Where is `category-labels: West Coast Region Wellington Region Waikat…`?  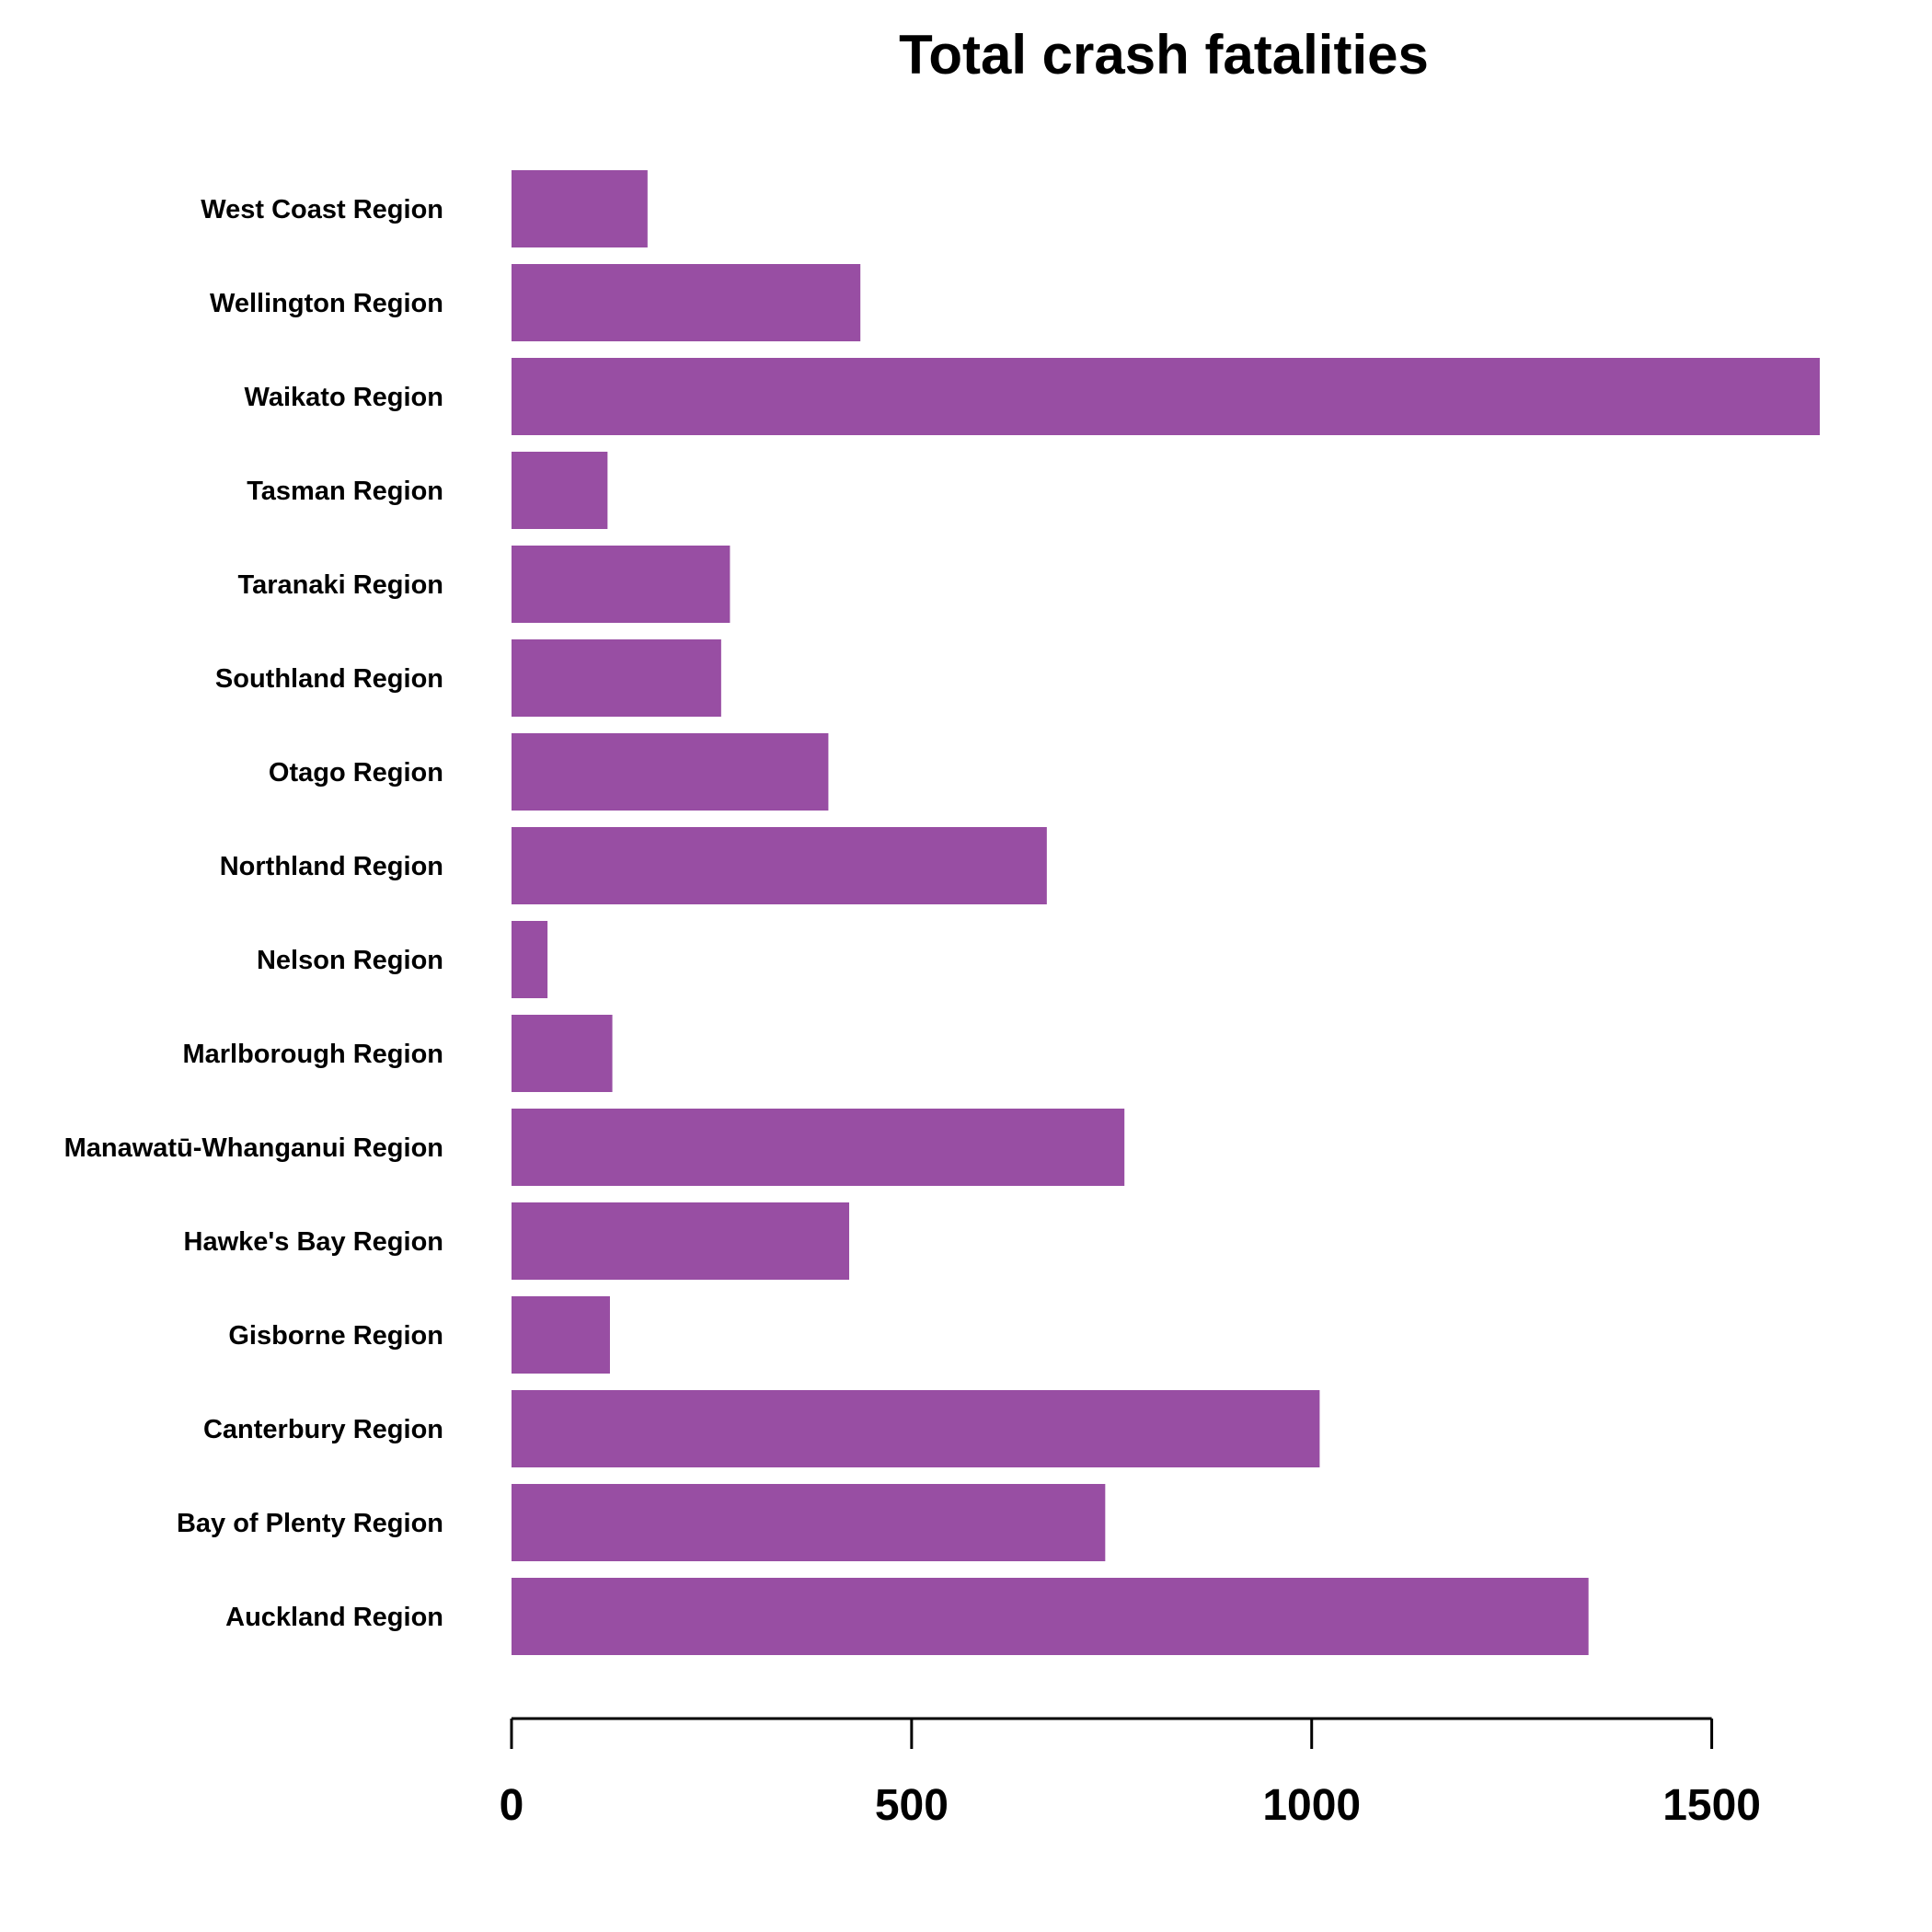
category-labels: West Coast Region Wellington Region Waikat… is located at coordinates (253, 913).